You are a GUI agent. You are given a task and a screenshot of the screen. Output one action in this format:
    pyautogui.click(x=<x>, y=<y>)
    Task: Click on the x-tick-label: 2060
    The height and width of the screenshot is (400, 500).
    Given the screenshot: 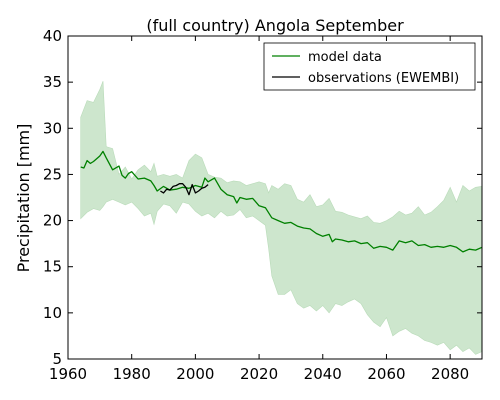 What is the action you would take?
    pyautogui.click(x=386, y=374)
    